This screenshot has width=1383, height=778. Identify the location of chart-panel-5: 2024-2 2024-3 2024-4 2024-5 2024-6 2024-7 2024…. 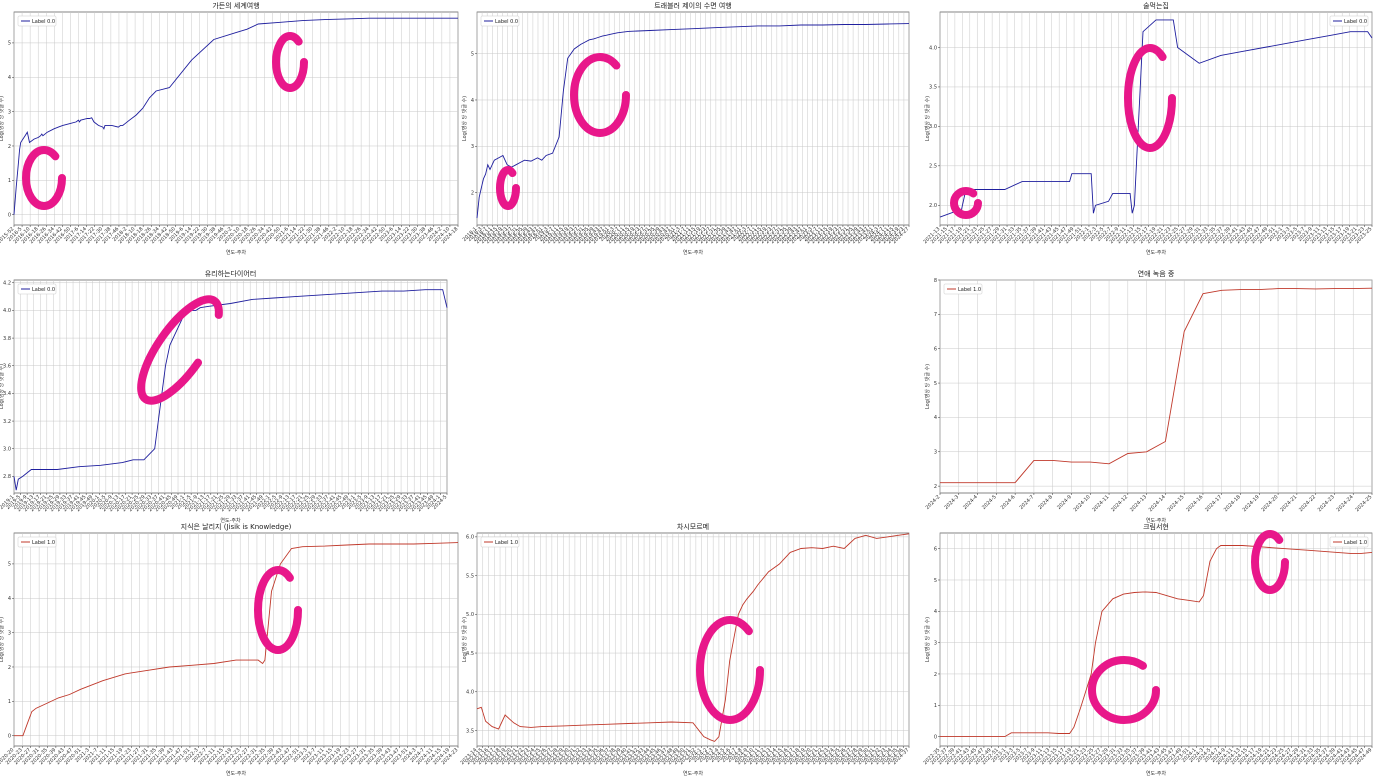
(1148, 396).